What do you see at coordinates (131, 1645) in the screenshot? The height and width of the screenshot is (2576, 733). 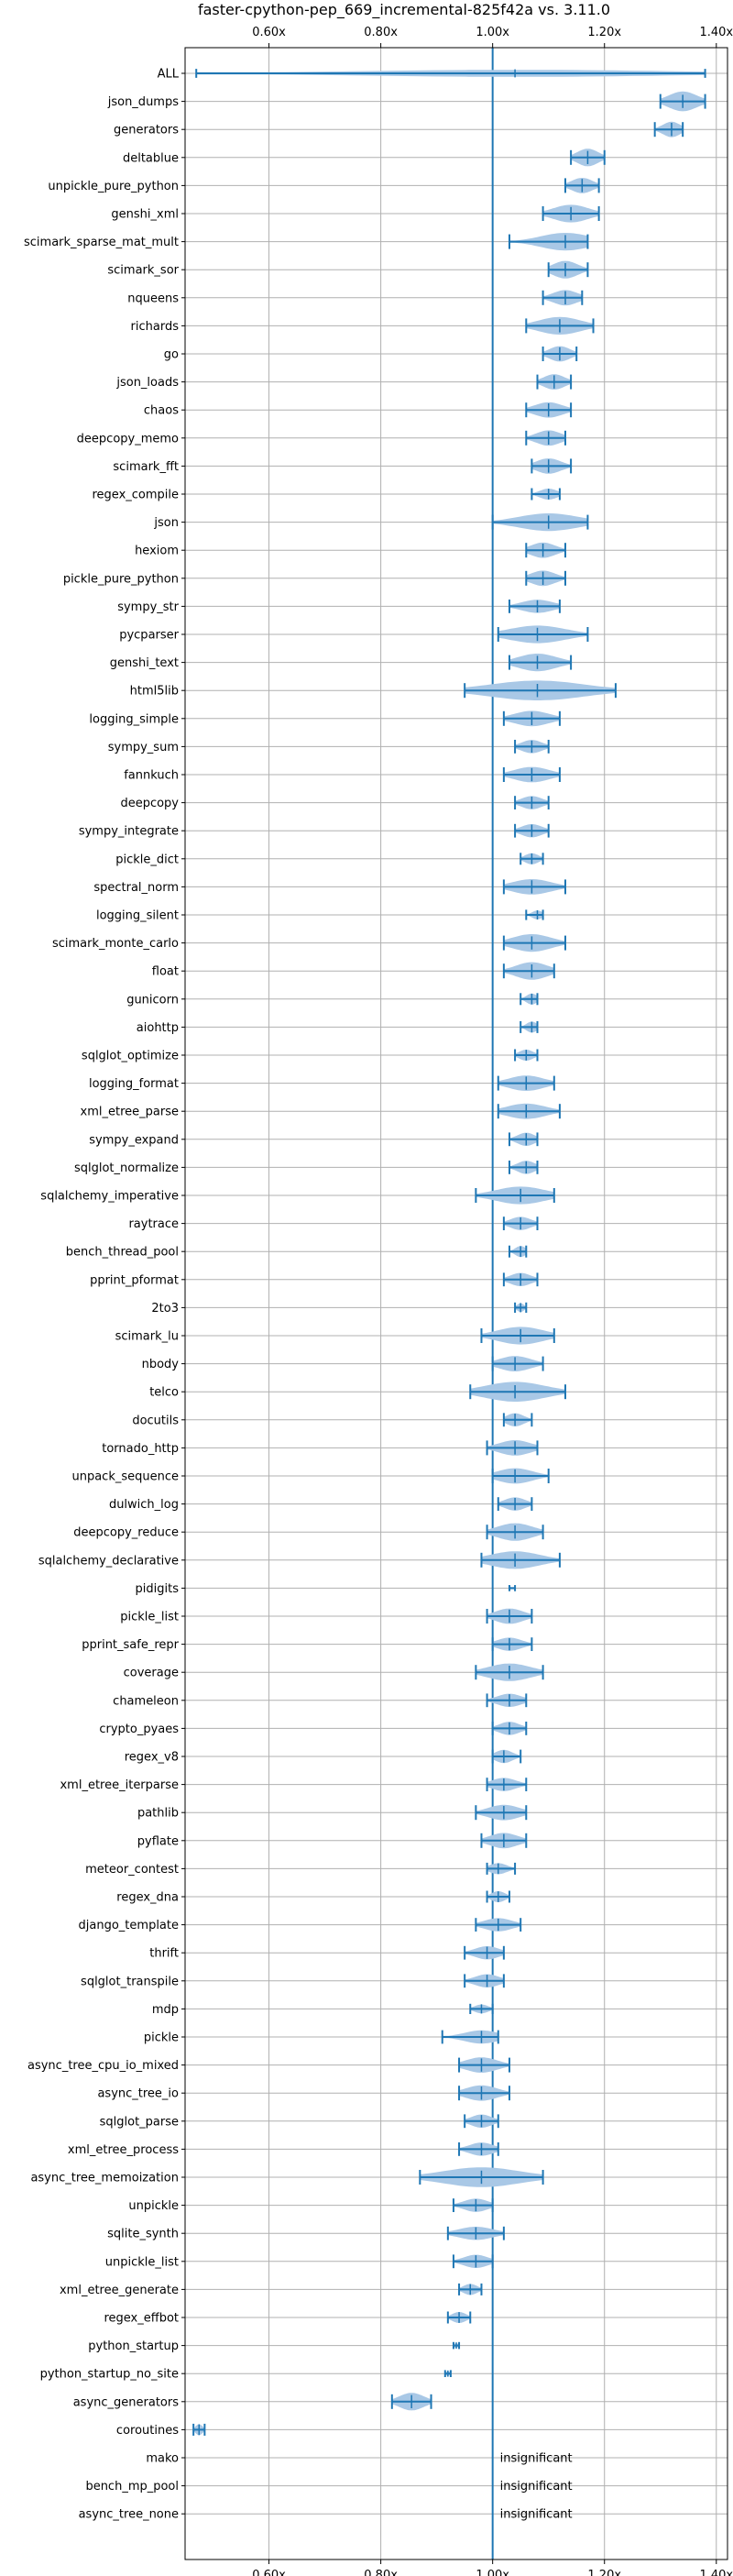 I see `benchmark-label: pprint_safe_repr` at bounding box center [131, 1645].